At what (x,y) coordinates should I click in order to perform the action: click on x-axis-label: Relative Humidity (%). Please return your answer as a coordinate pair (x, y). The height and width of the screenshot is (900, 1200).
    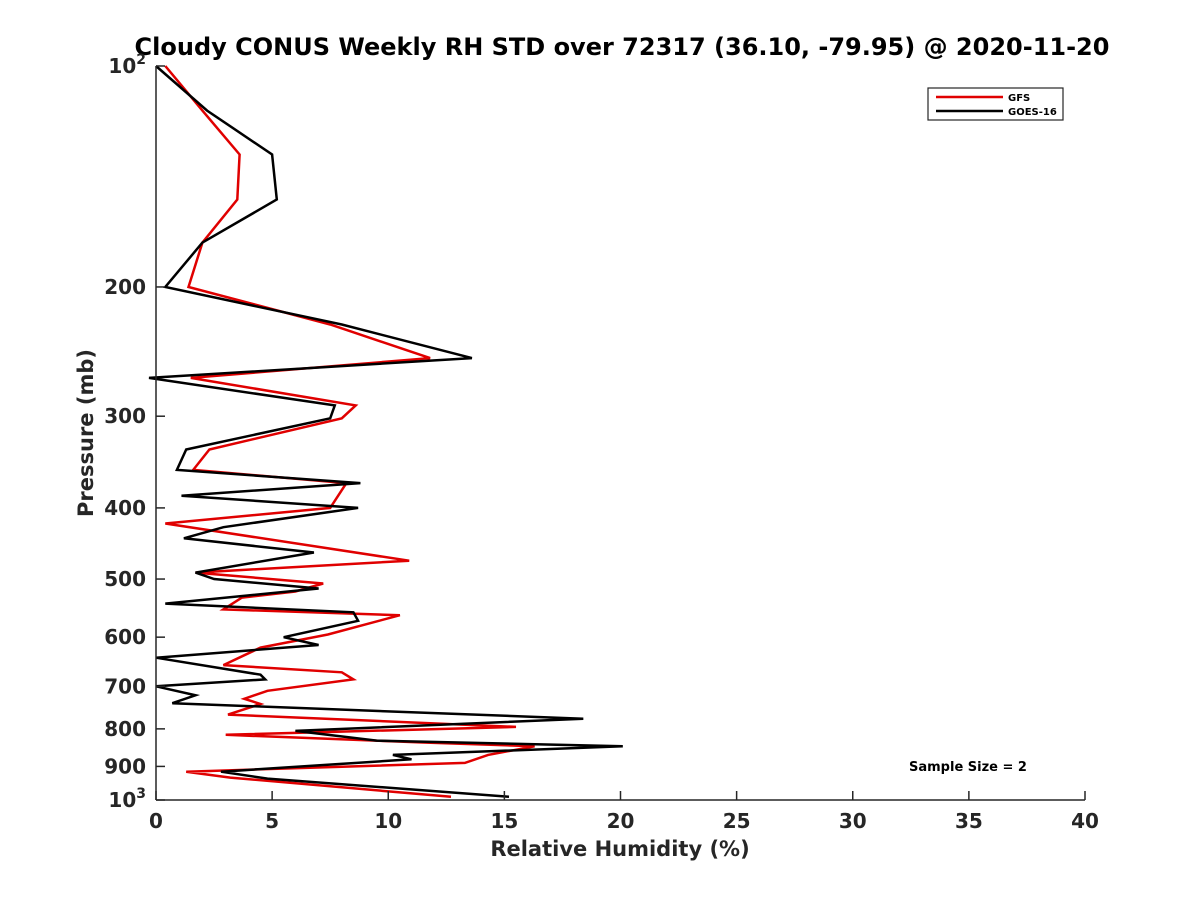
    Looking at the image, I should click on (619, 849).